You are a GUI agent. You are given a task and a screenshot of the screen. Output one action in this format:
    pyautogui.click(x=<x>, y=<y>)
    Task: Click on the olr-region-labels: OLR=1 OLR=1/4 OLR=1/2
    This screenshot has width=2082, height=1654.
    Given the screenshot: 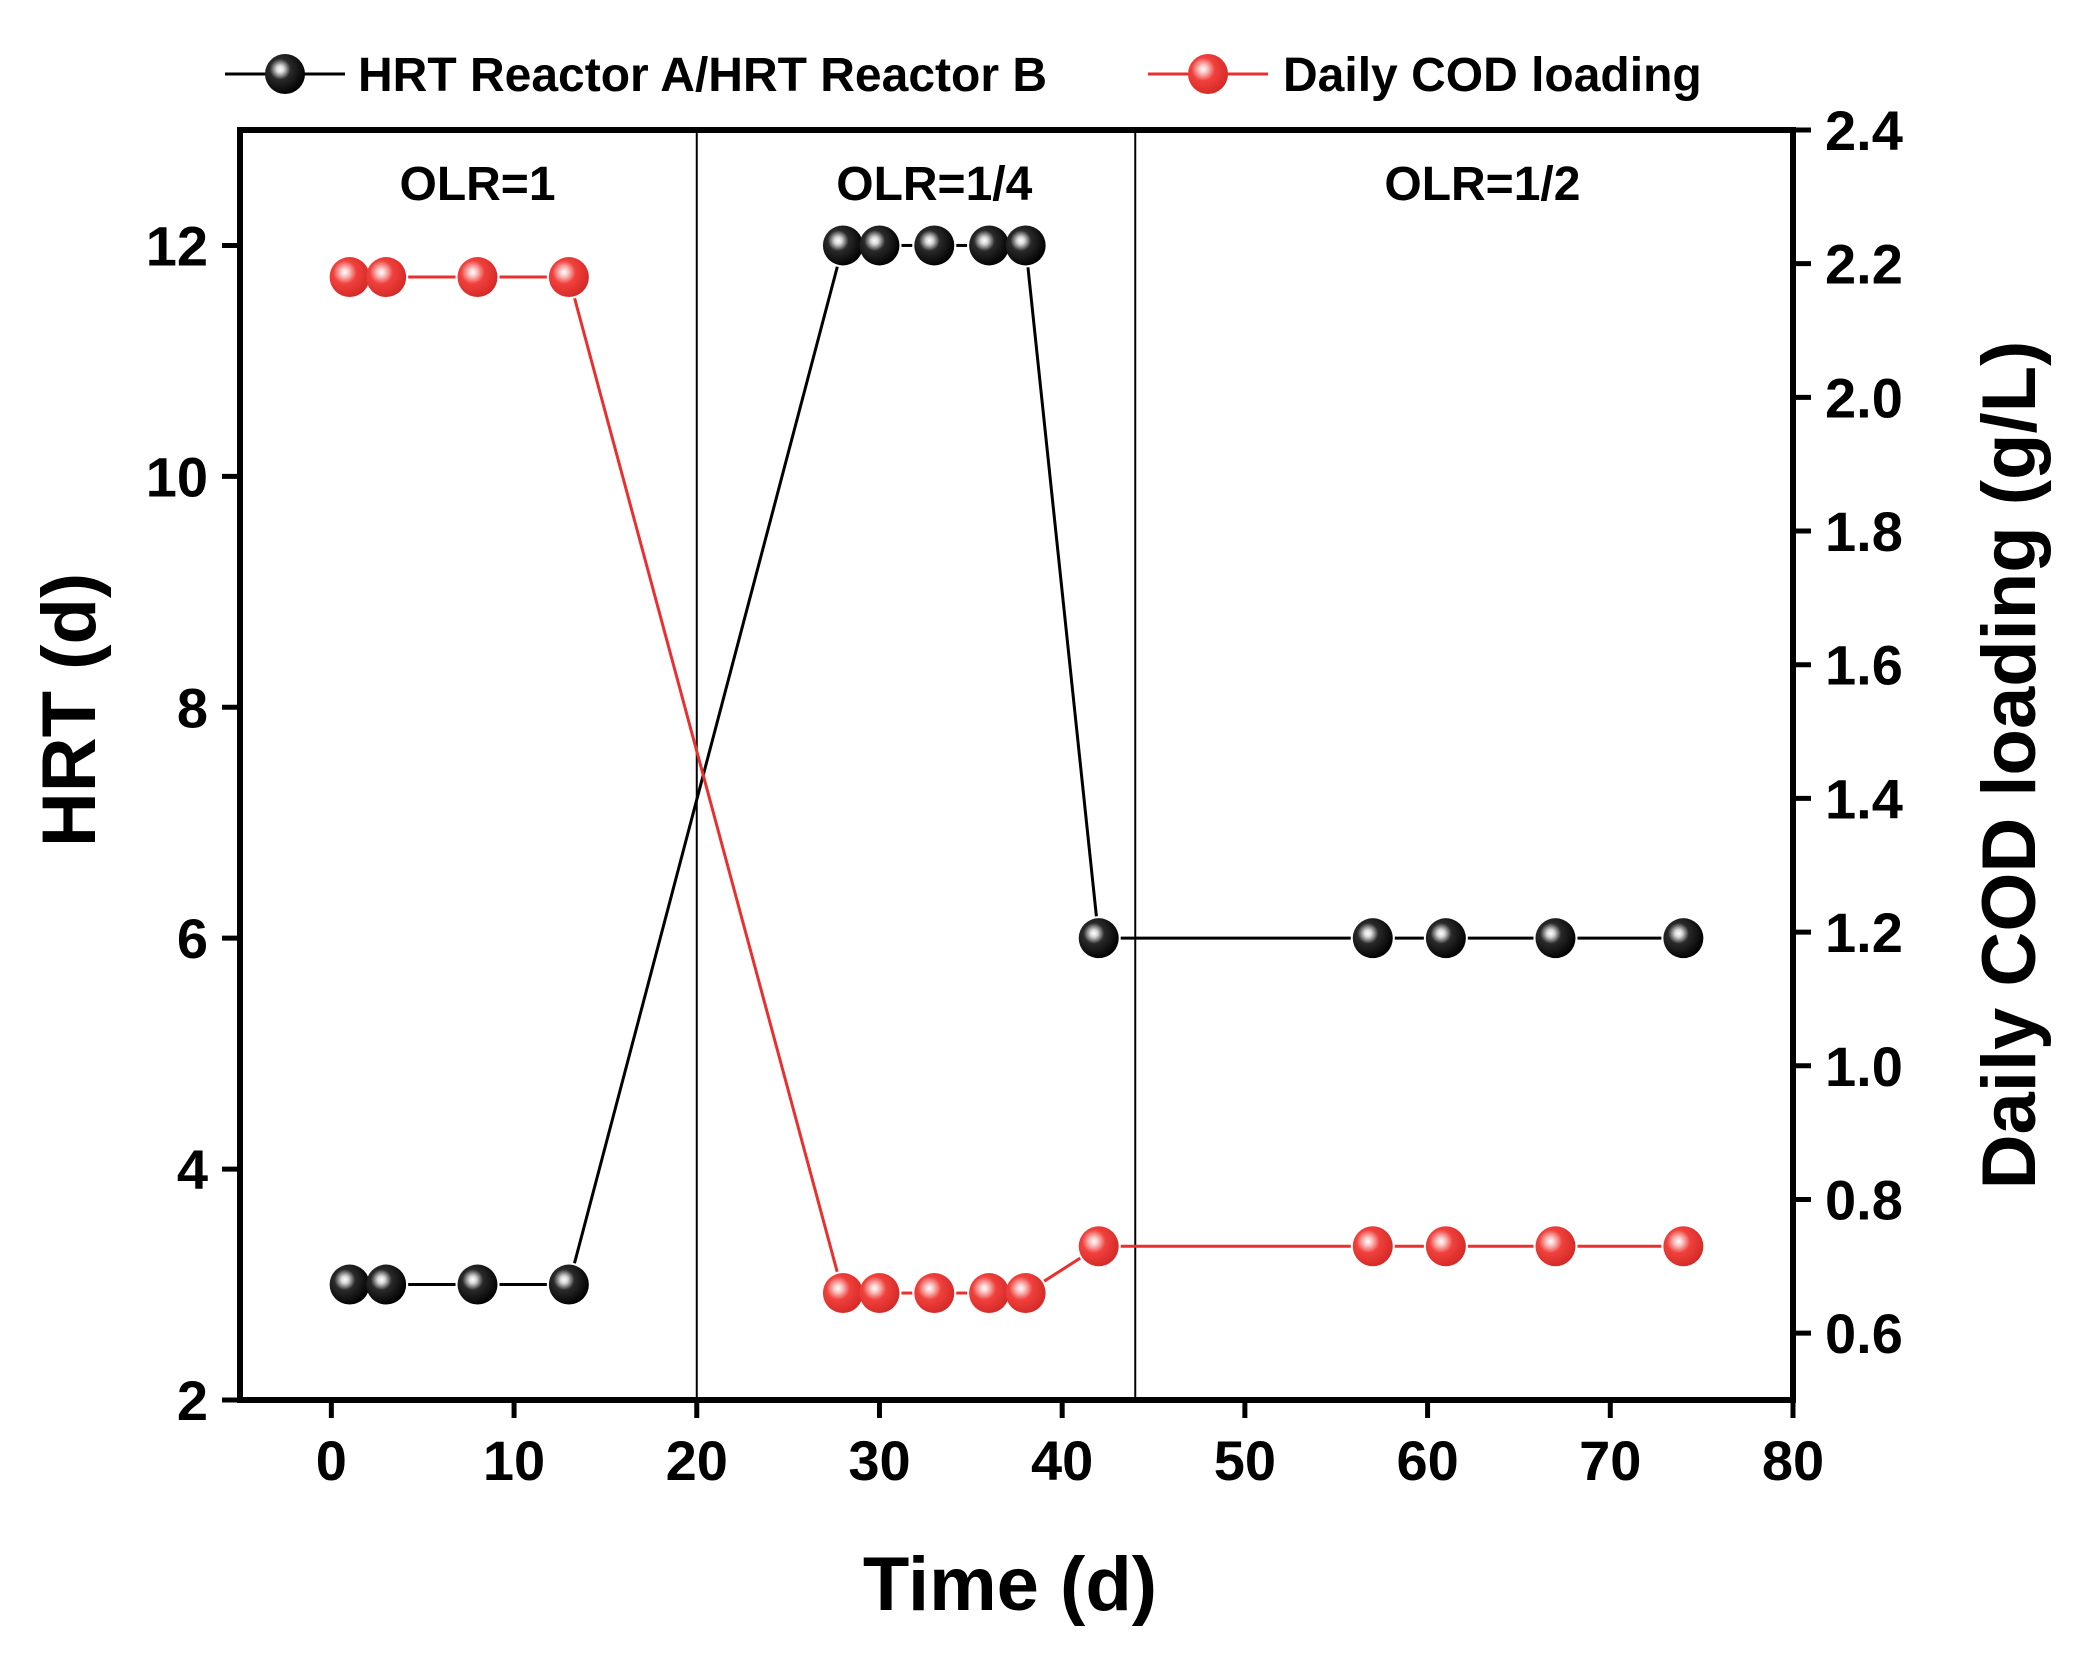 What is the action you would take?
    pyautogui.click(x=989, y=184)
    